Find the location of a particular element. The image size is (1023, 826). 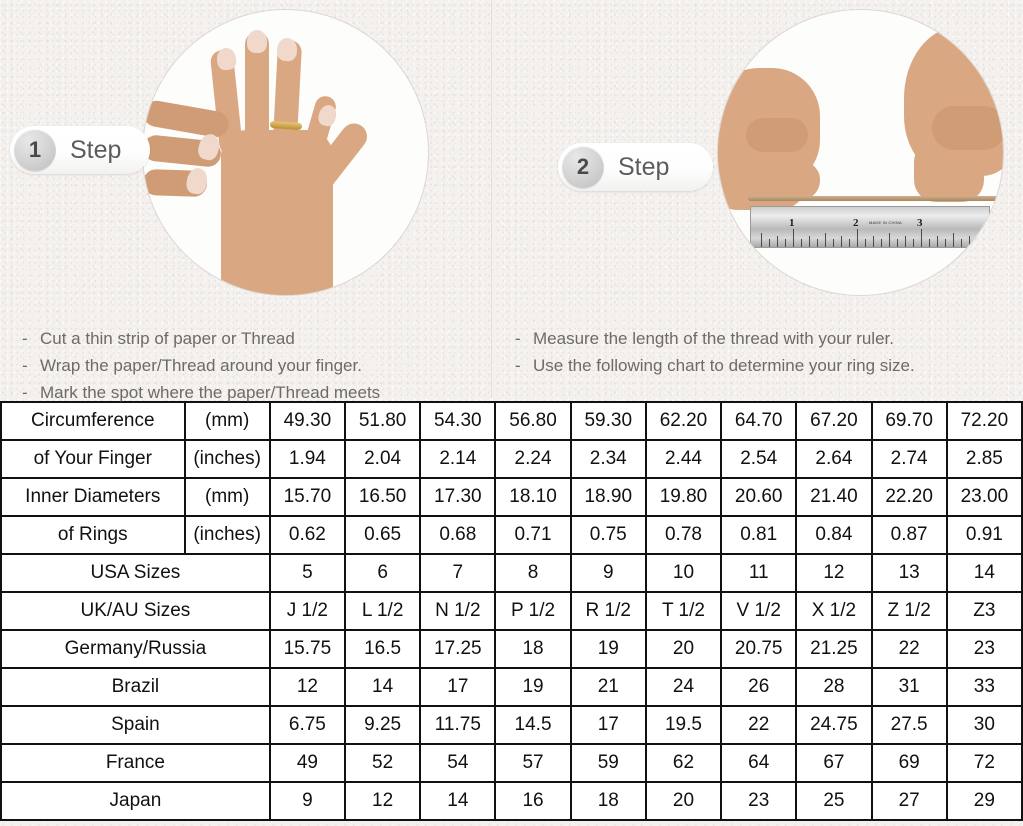

ruler-mark: 1 is located at coordinates (792, 223).